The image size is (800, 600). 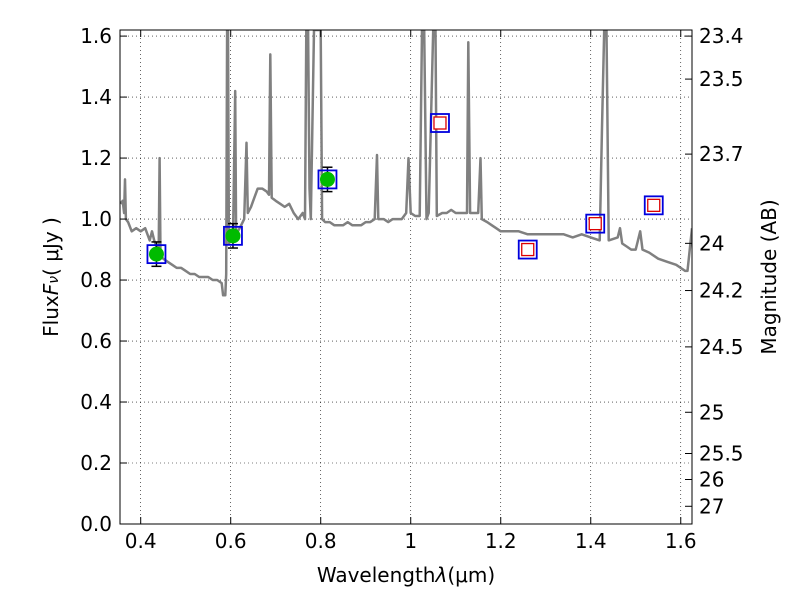 What do you see at coordinates (711, 412) in the screenshot?
I see `y2-tick-label: 25` at bounding box center [711, 412].